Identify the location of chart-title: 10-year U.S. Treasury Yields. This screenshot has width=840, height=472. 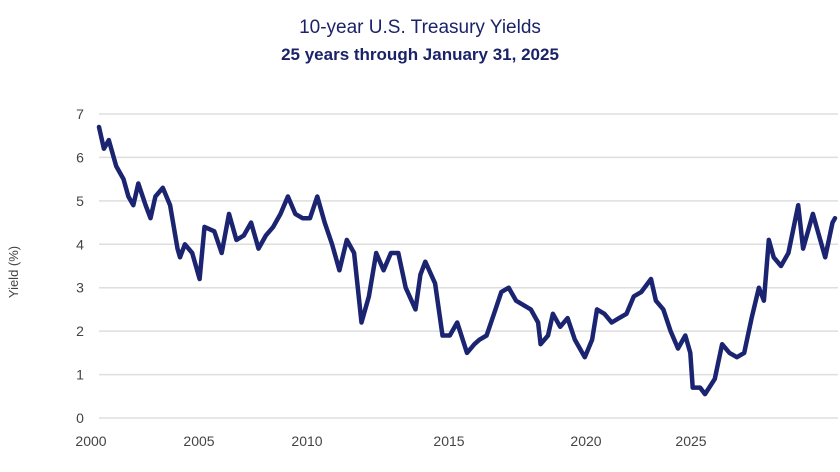
(420, 27).